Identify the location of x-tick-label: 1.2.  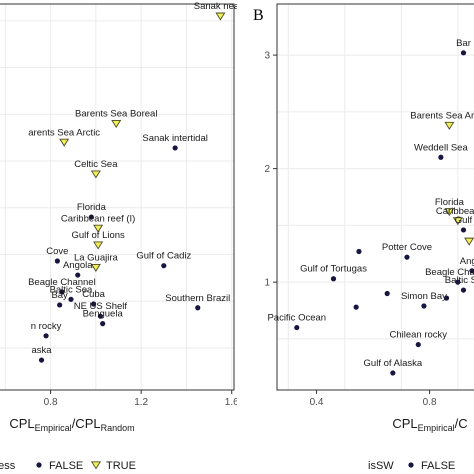
(141, 402).